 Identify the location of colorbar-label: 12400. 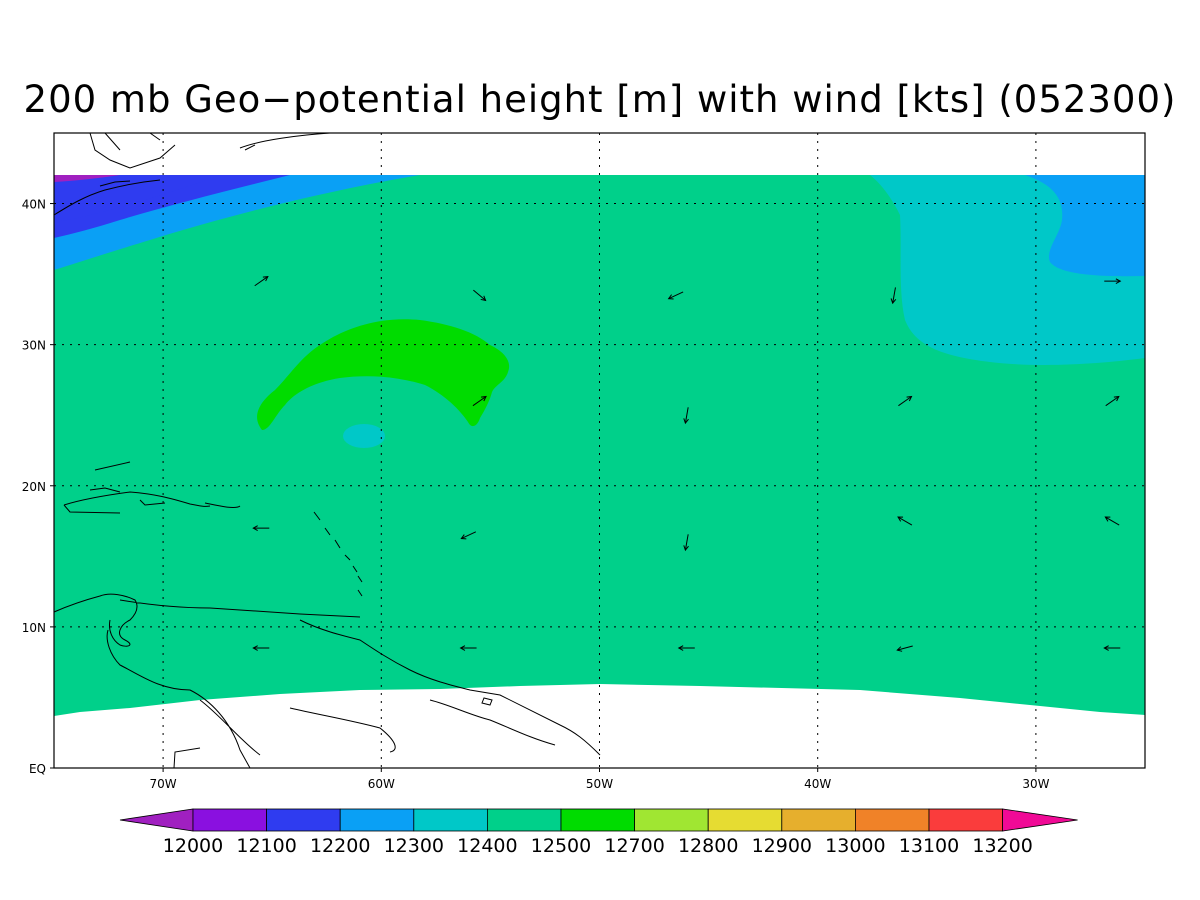
(487, 846).